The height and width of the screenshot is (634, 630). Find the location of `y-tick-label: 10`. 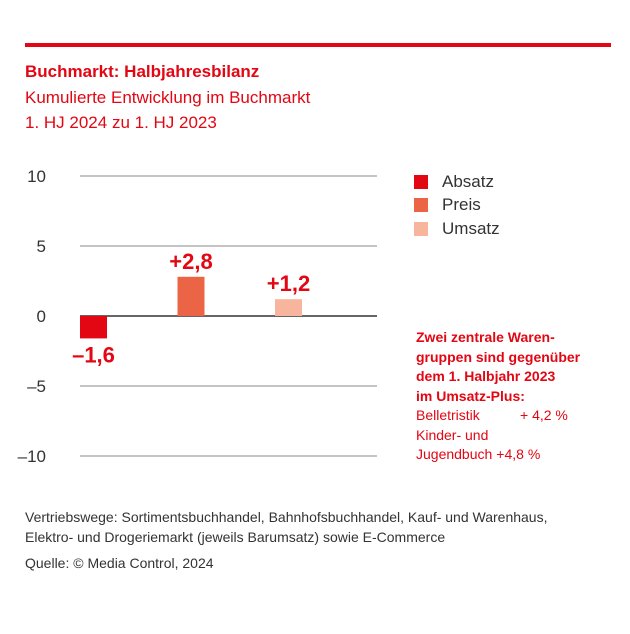

y-tick-label: 10 is located at coordinates (36, 176).